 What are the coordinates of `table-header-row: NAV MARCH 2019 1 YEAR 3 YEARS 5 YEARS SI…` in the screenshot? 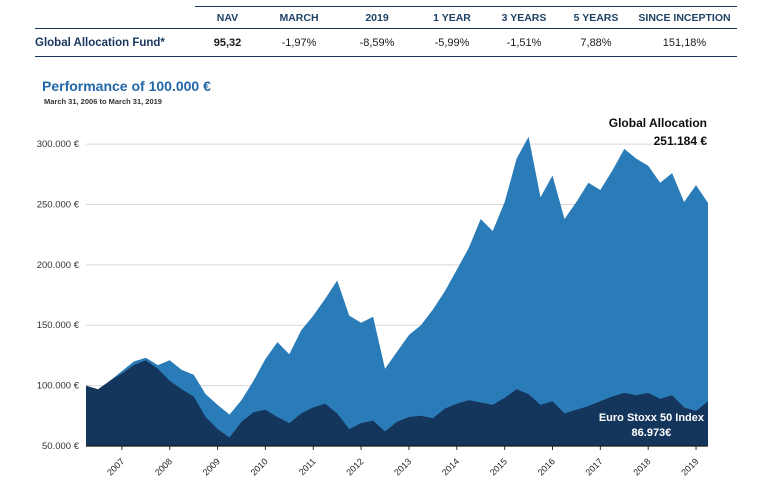 It's located at (386, 17).